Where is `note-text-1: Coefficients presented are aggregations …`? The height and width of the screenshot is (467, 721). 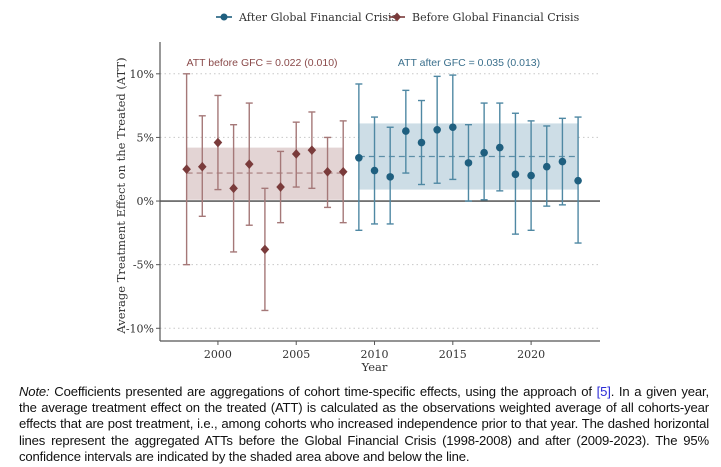 note-text-1: Coefficients presented are aggregations … is located at coordinates (323, 391).